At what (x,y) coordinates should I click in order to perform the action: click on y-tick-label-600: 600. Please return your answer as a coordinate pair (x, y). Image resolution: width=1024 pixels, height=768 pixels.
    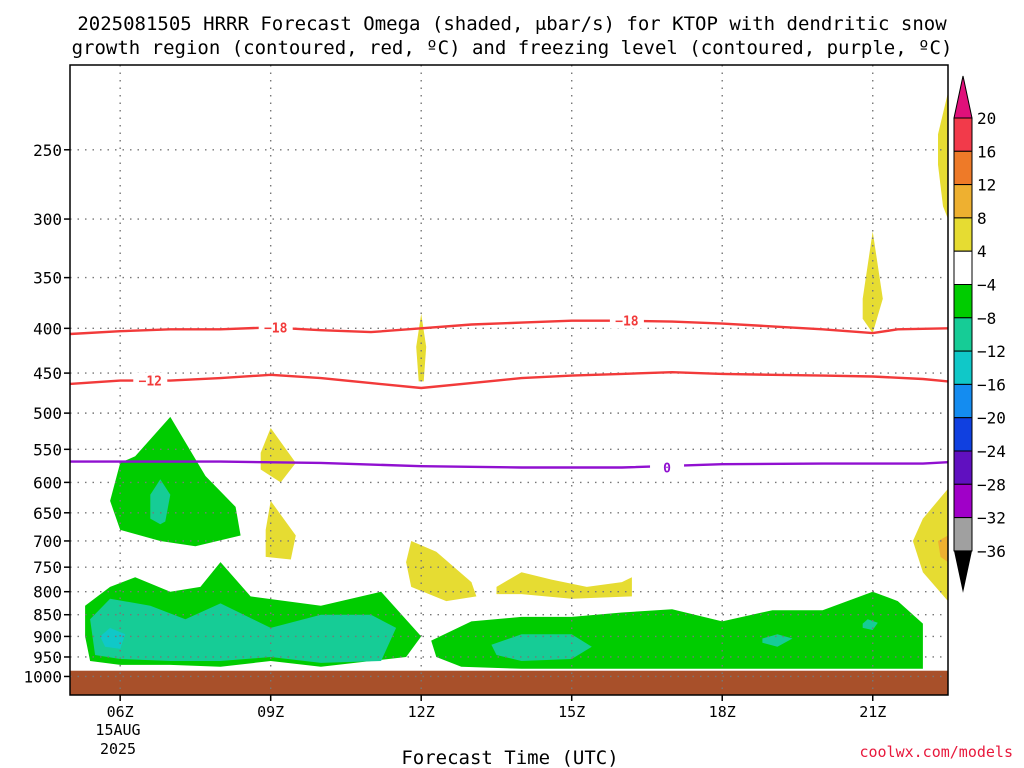
    Looking at the image, I should click on (47, 482).